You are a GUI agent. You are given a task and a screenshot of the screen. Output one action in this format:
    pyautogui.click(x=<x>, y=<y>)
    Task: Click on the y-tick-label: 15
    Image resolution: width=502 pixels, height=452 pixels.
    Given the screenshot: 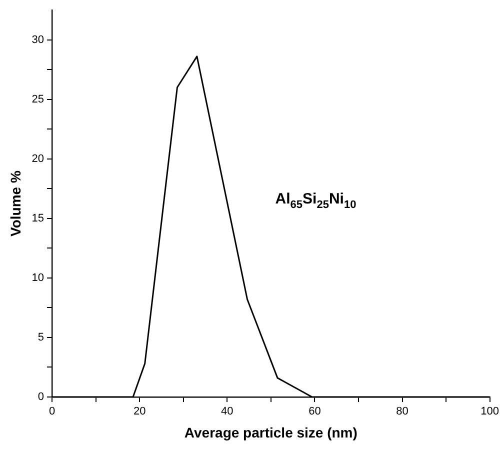 What is the action you would take?
    pyautogui.click(x=38, y=218)
    